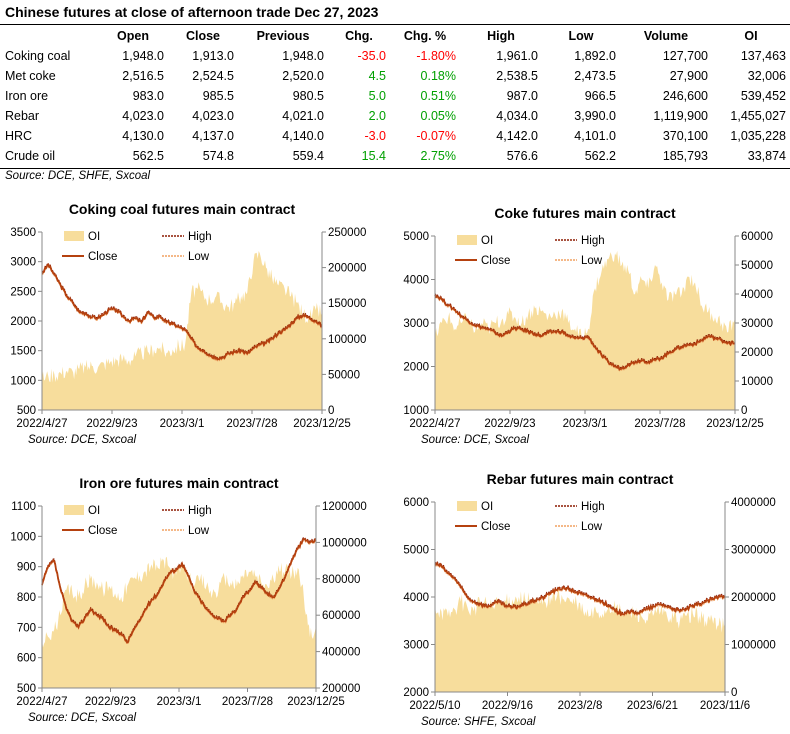 This screenshot has height=734, width=790. What do you see at coordinates (666, 36) in the screenshot?
I see `column-header: Volume` at bounding box center [666, 36].